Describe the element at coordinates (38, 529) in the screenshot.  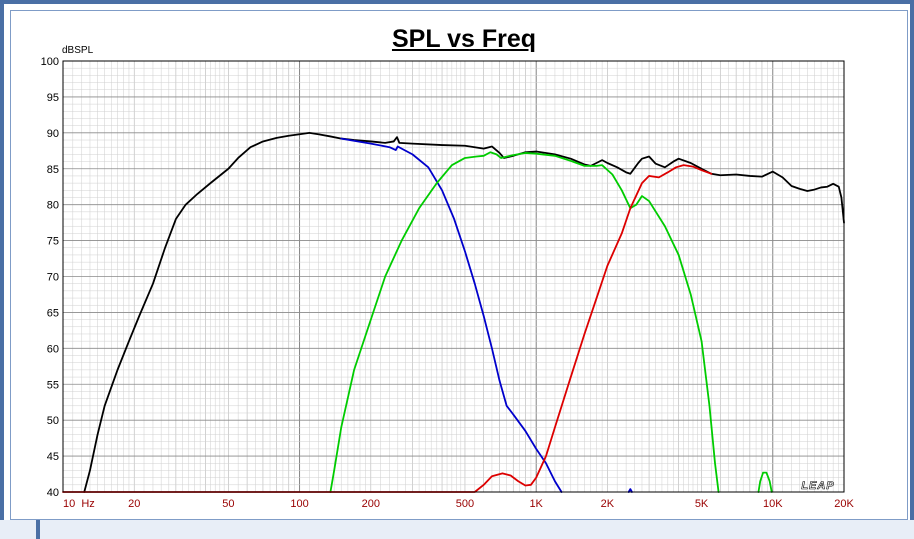
I see `status-strip-marker` at that location.